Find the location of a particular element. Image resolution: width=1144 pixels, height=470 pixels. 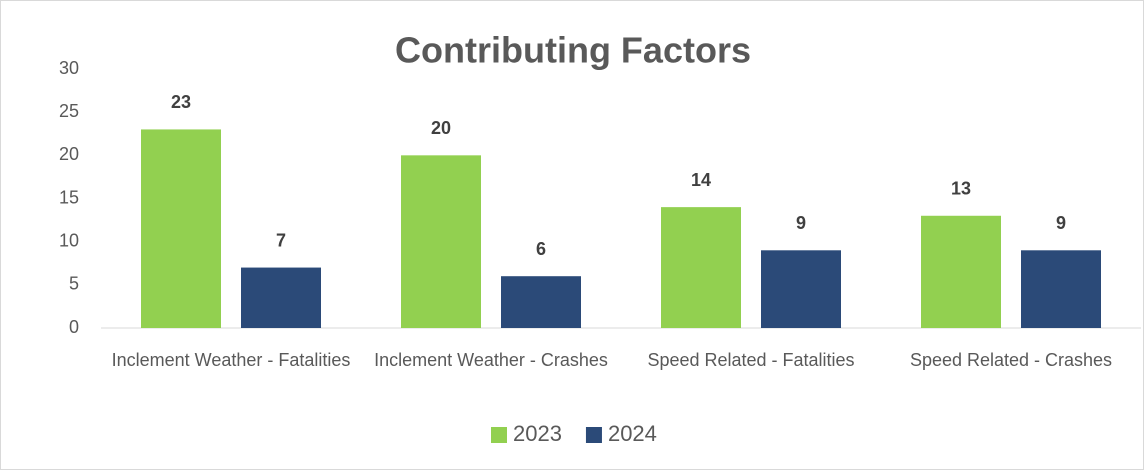

x-tick-label: Speed Related - Fatalities is located at coordinates (751, 360).